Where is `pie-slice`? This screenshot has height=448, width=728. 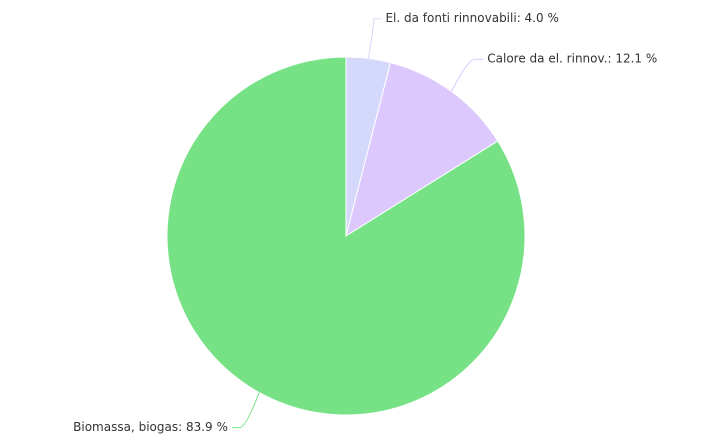 pie-slice is located at coordinates (422, 150).